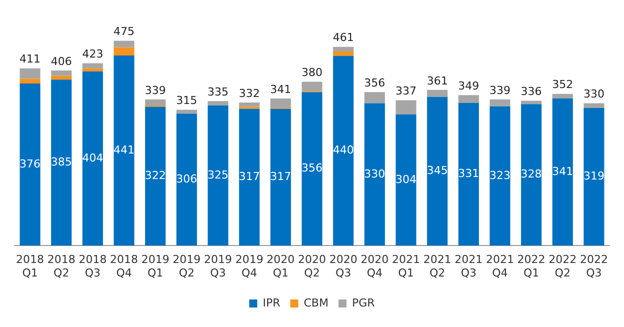  What do you see at coordinates (343, 266) in the screenshot?
I see `x-tick-label: 2020 Q3` at bounding box center [343, 266].